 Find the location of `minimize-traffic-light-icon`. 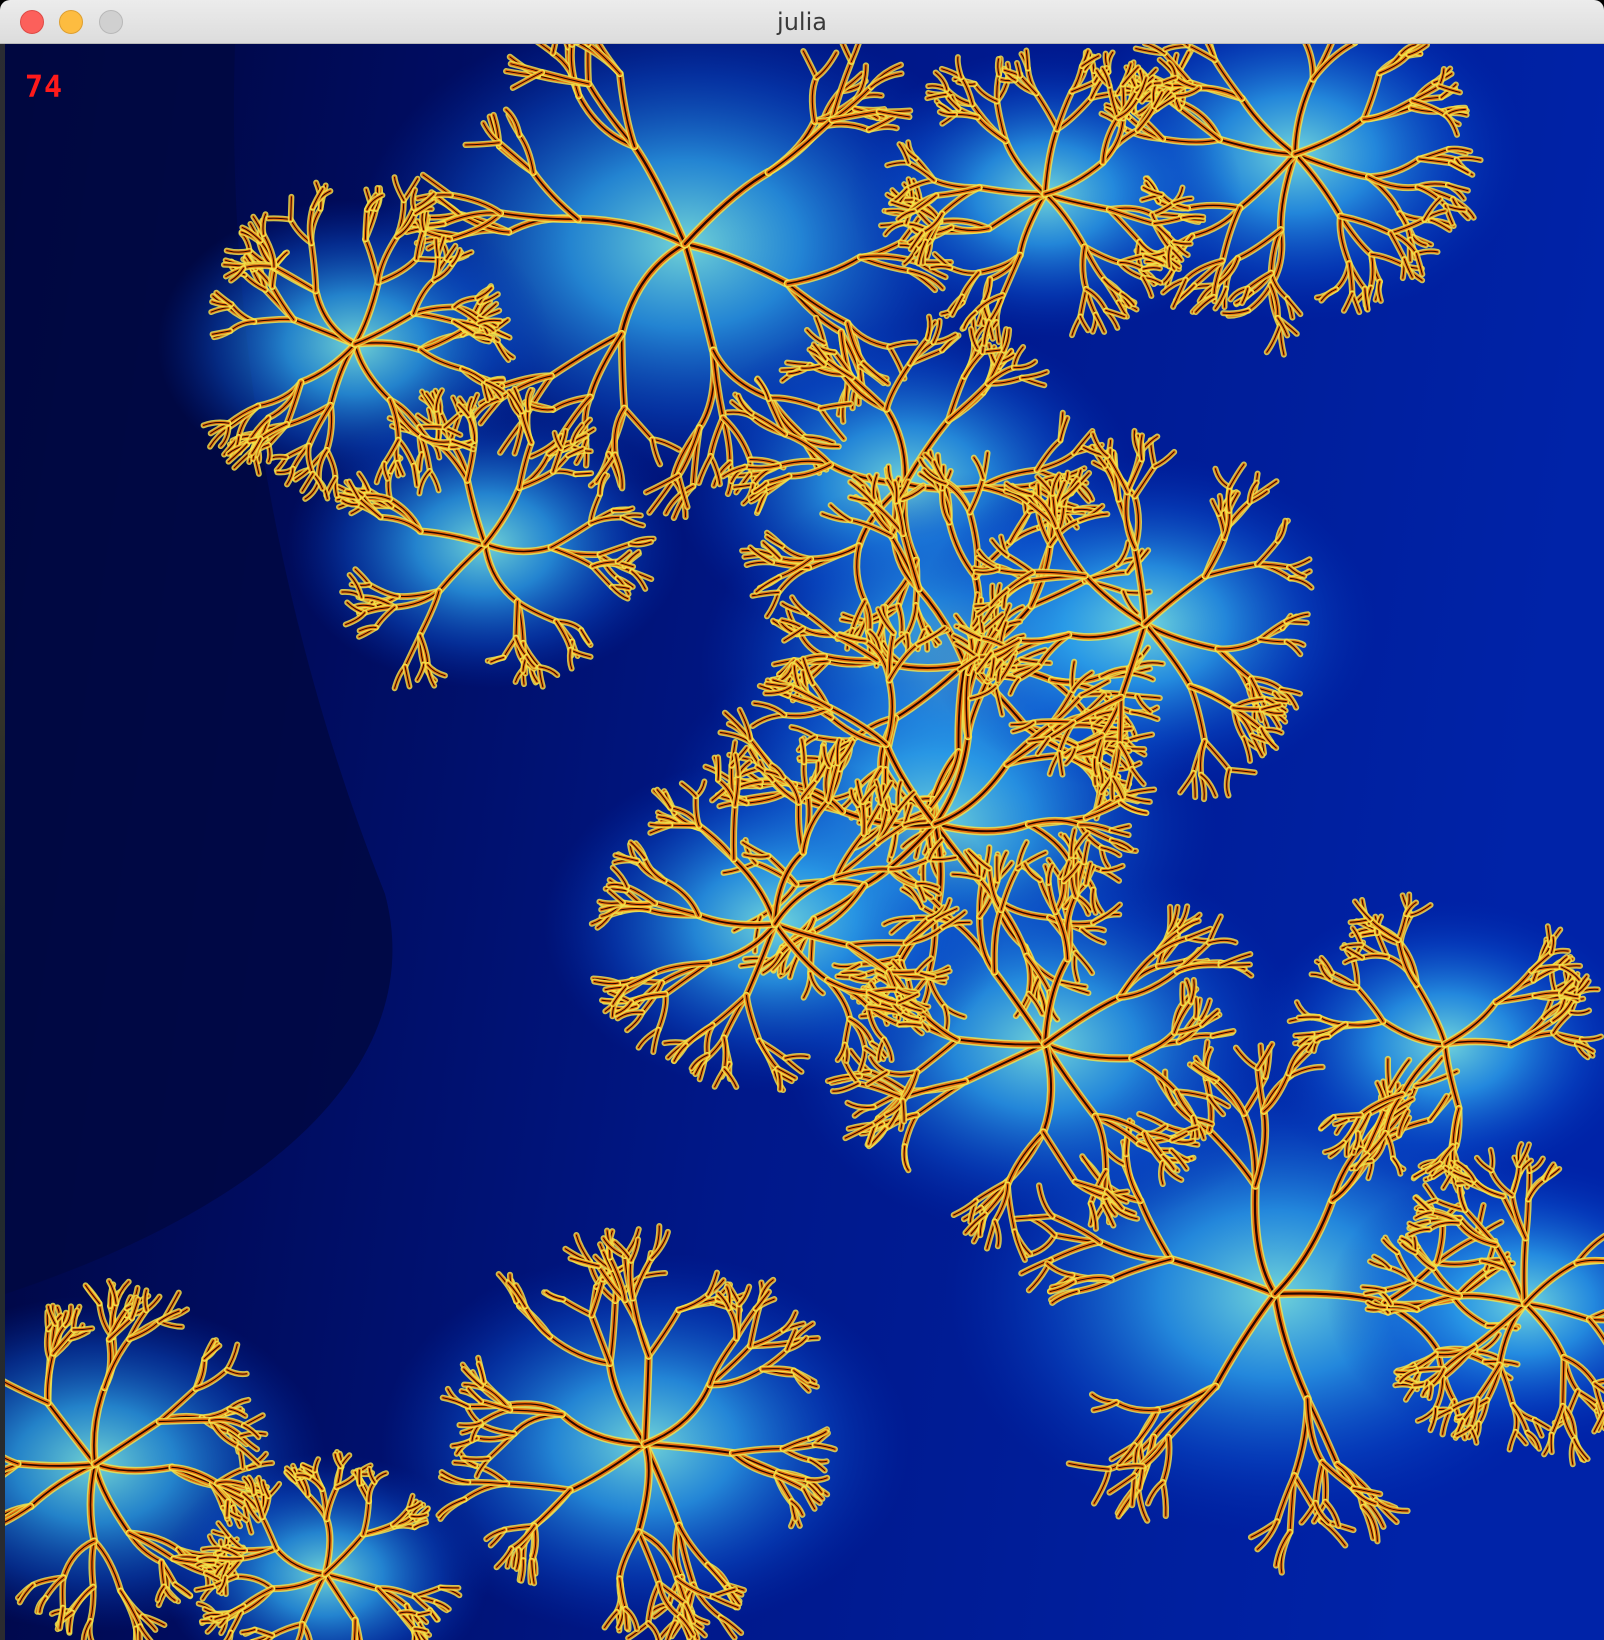

minimize-traffic-light-icon is located at coordinates (71, 22).